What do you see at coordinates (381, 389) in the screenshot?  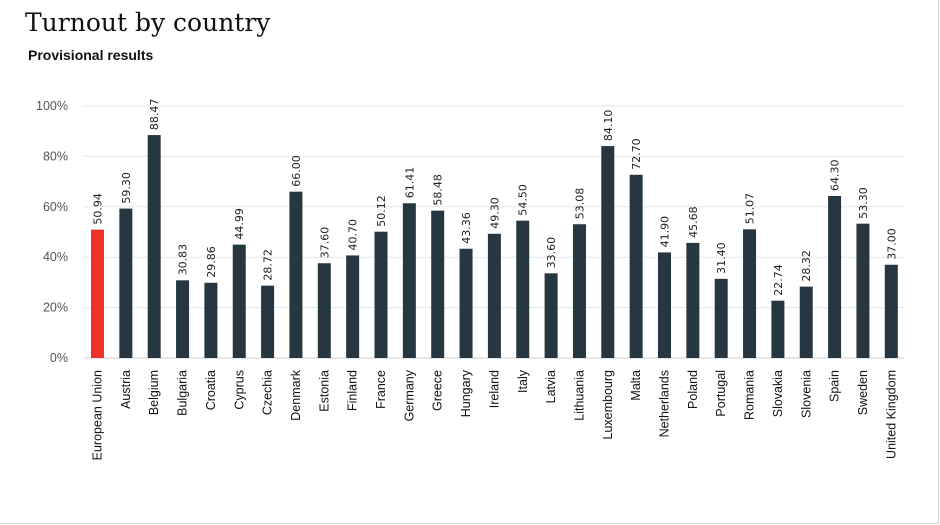 I see `category-label: France` at bounding box center [381, 389].